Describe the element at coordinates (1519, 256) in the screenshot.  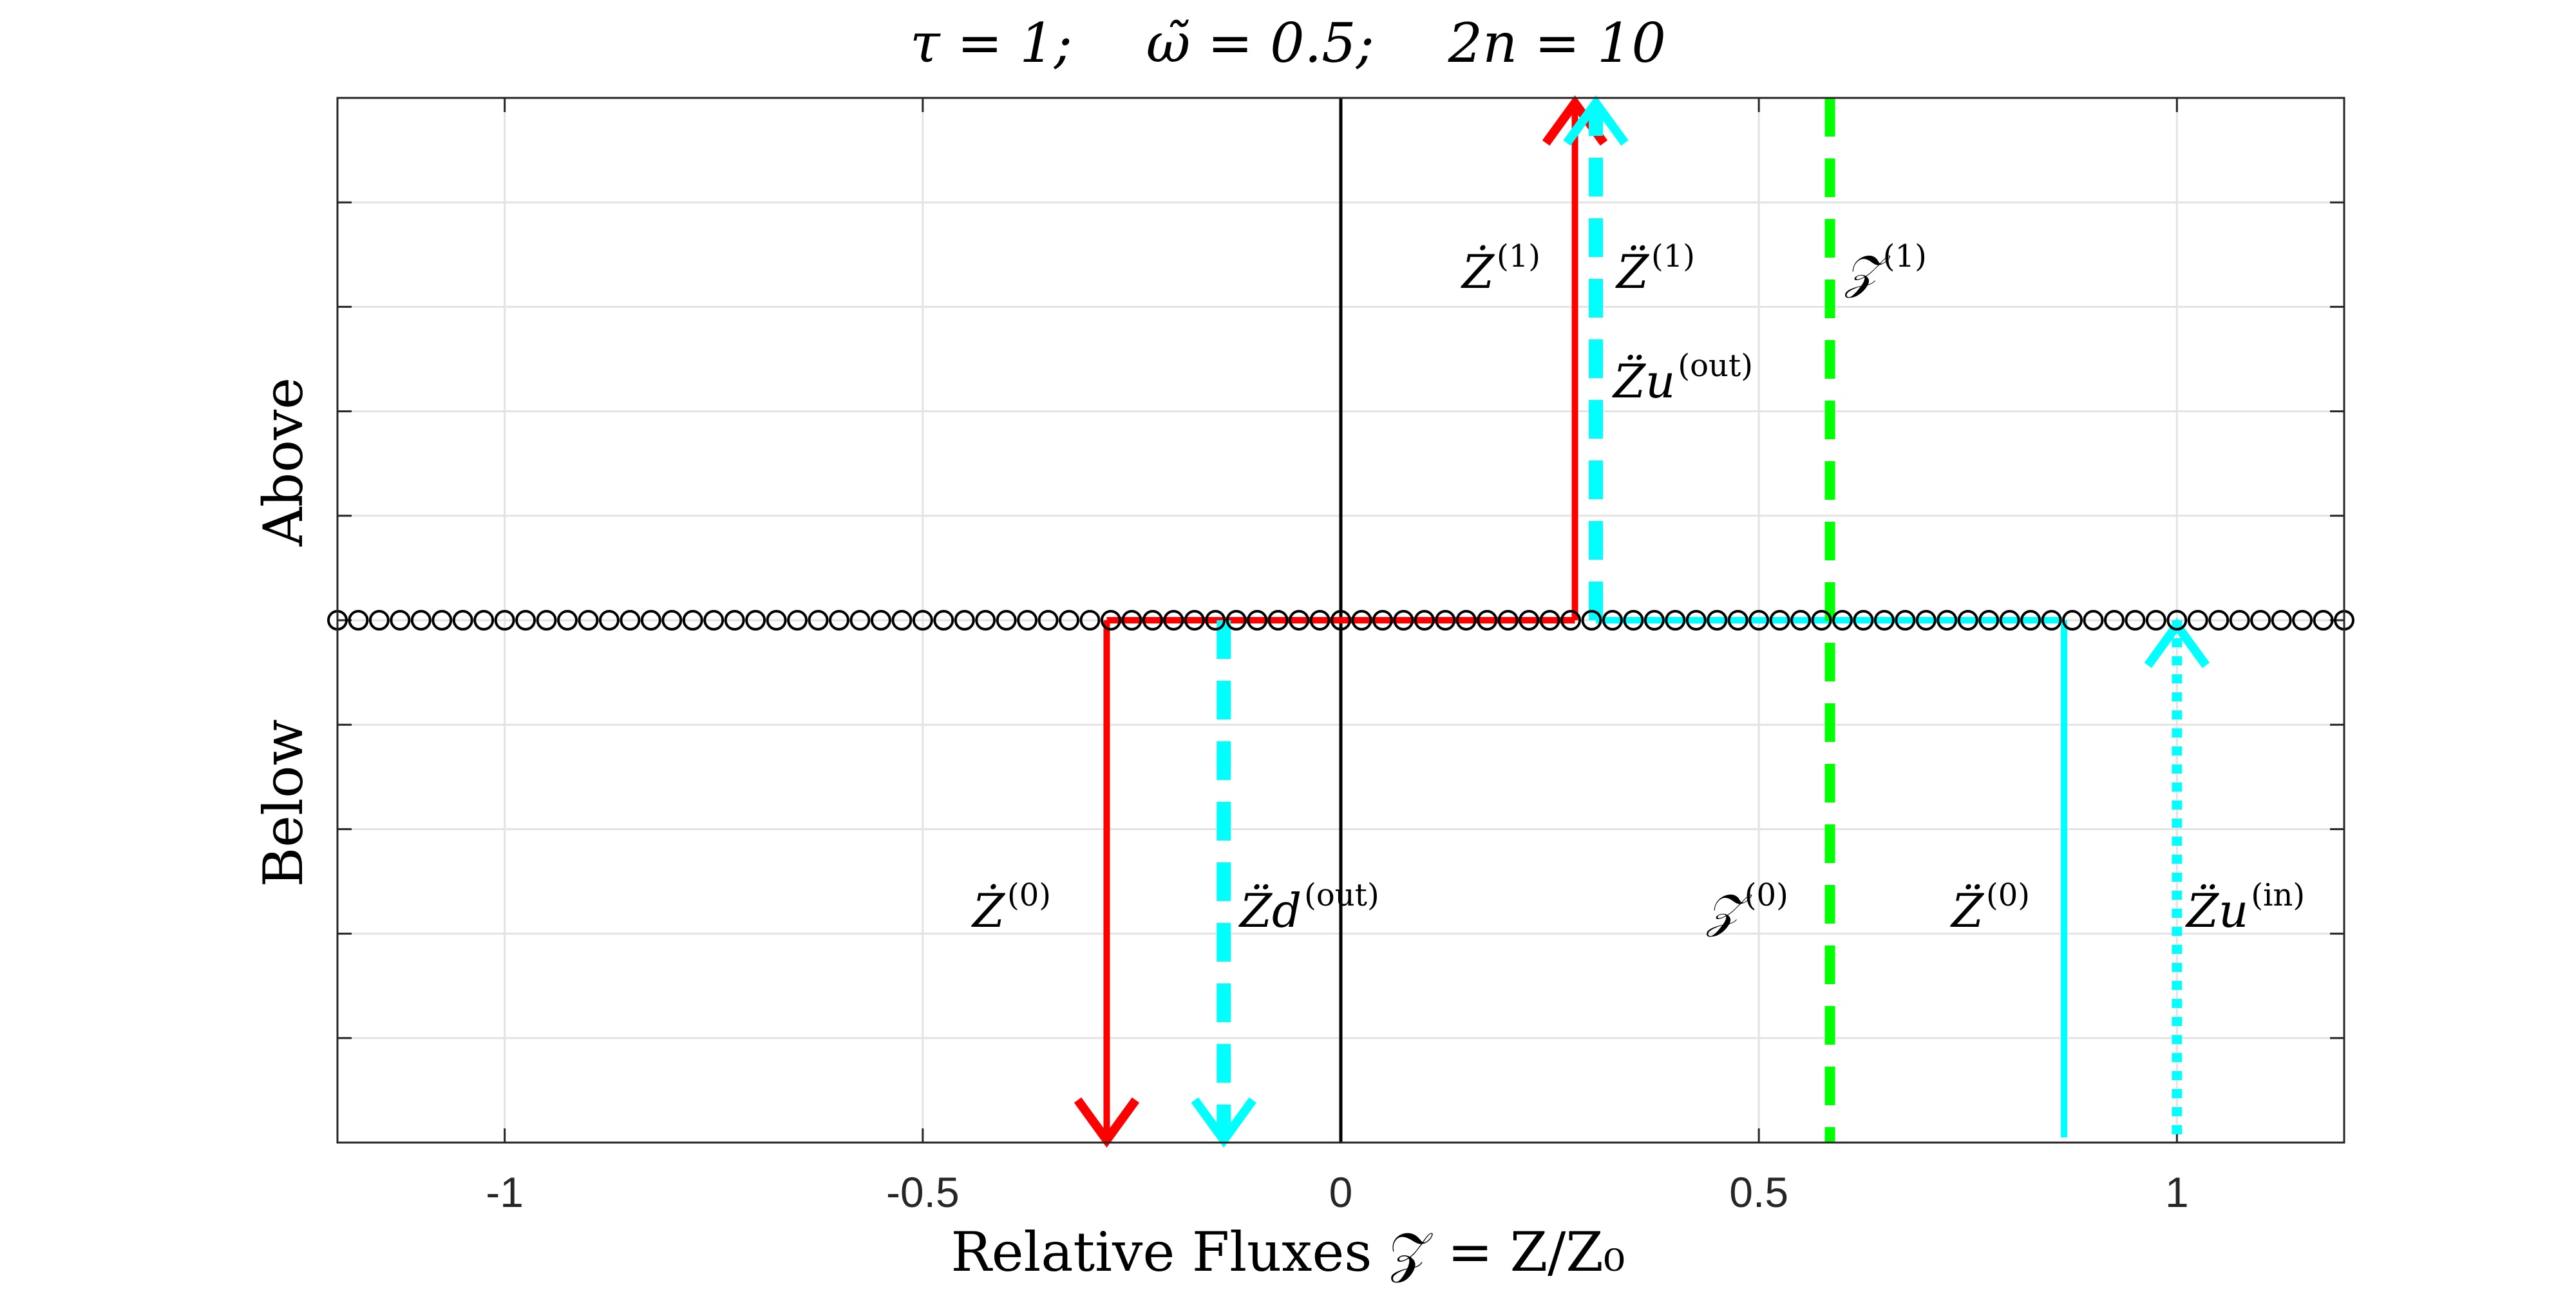
I see `annotation-zdot-1-sup: (1)` at that location.